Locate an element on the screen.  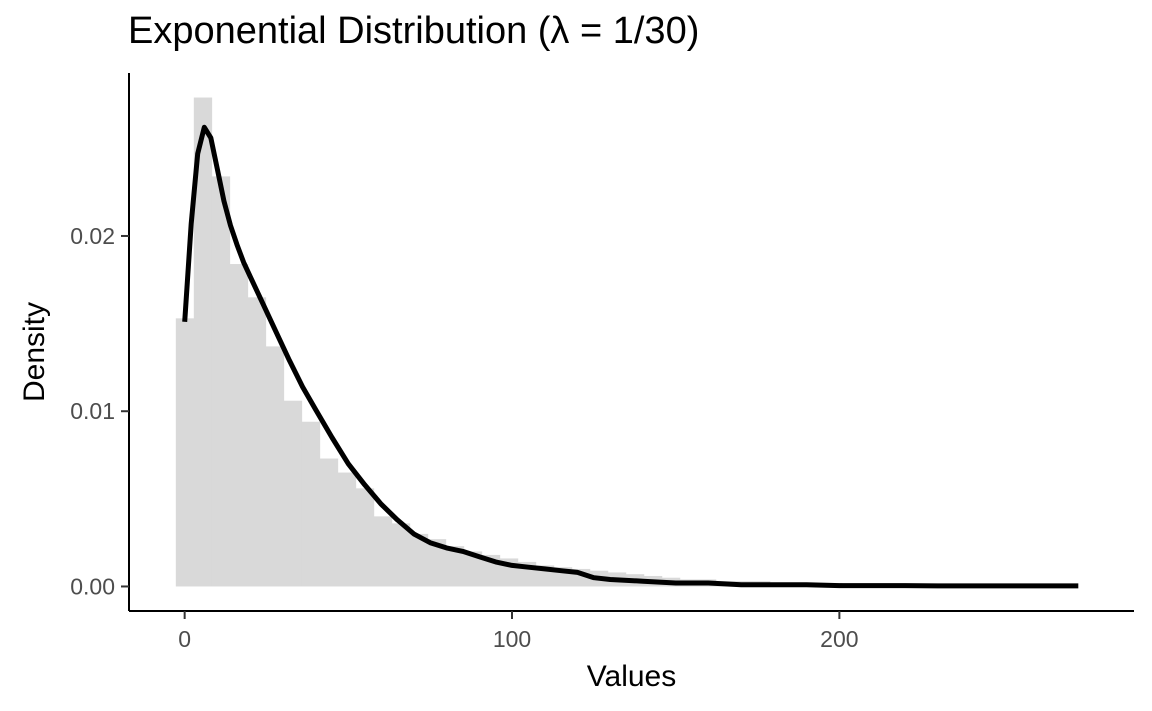
x-tick-label: 0 is located at coordinates (184, 639).